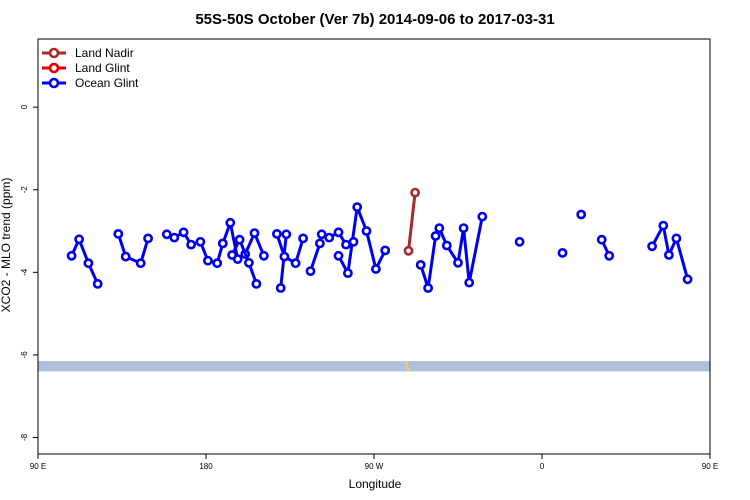 The image size is (750, 500). What do you see at coordinates (407, 366) in the screenshot?
I see `map-strip-land` at bounding box center [407, 366].